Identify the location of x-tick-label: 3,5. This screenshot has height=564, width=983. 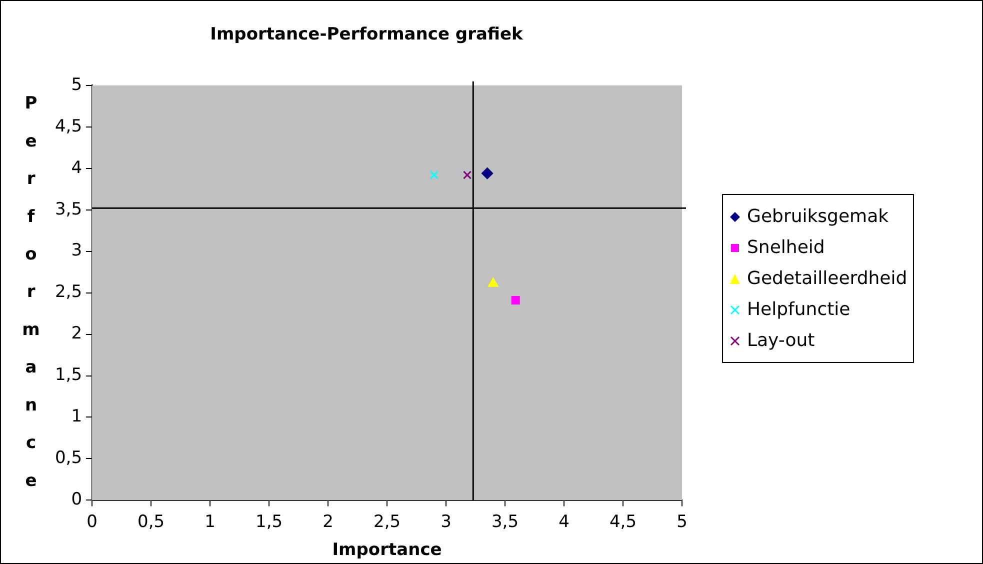
(505, 522).